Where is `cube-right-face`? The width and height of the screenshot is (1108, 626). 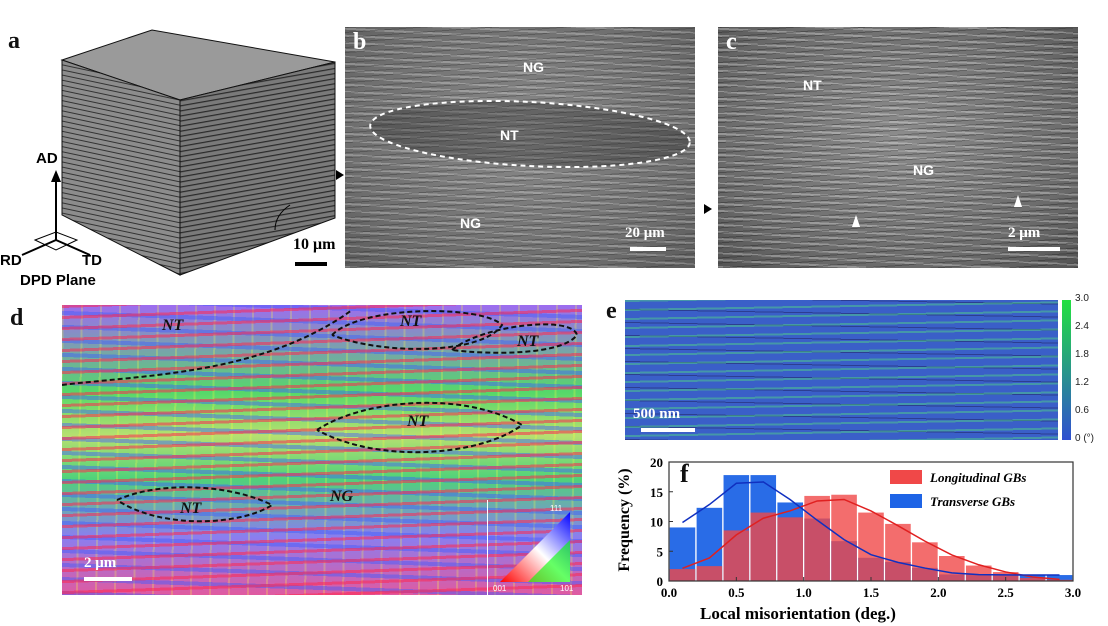 cube-right-face is located at coordinates (257, 168).